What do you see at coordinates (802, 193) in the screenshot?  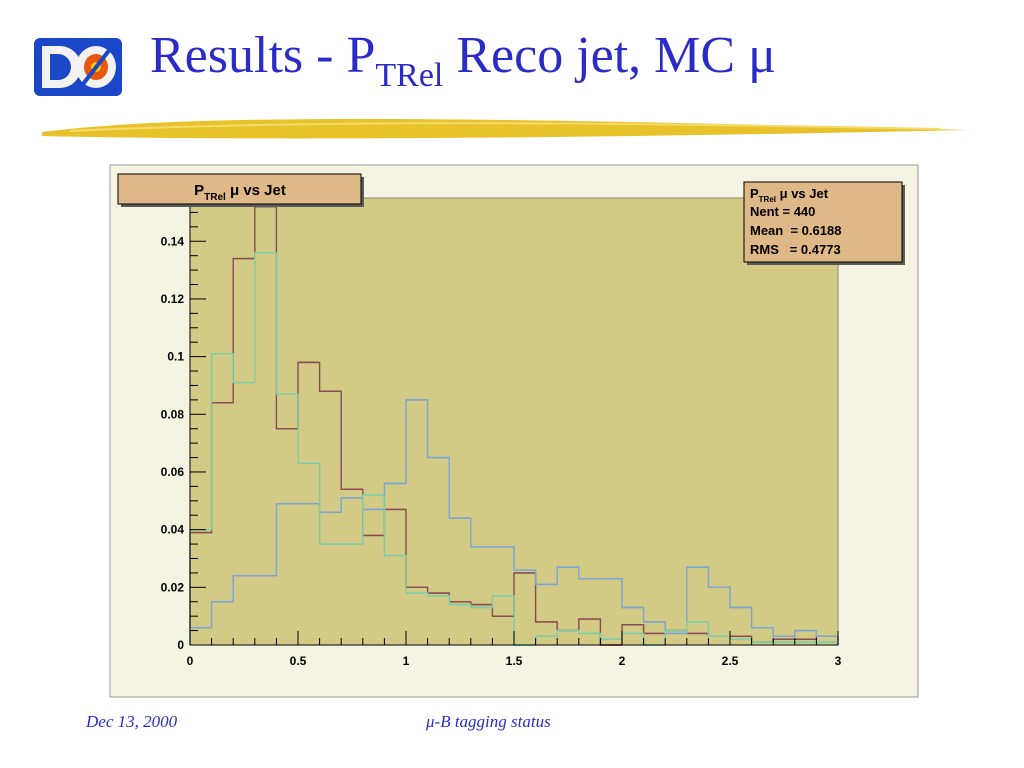 I see `stats-name-suffix: μ vs Jet` at bounding box center [802, 193].